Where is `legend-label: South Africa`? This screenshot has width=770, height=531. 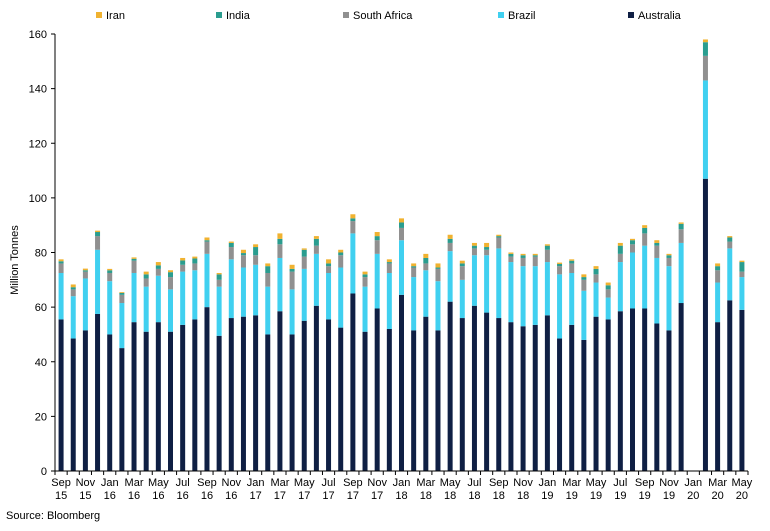 legend-label: South Africa is located at coordinates (383, 16).